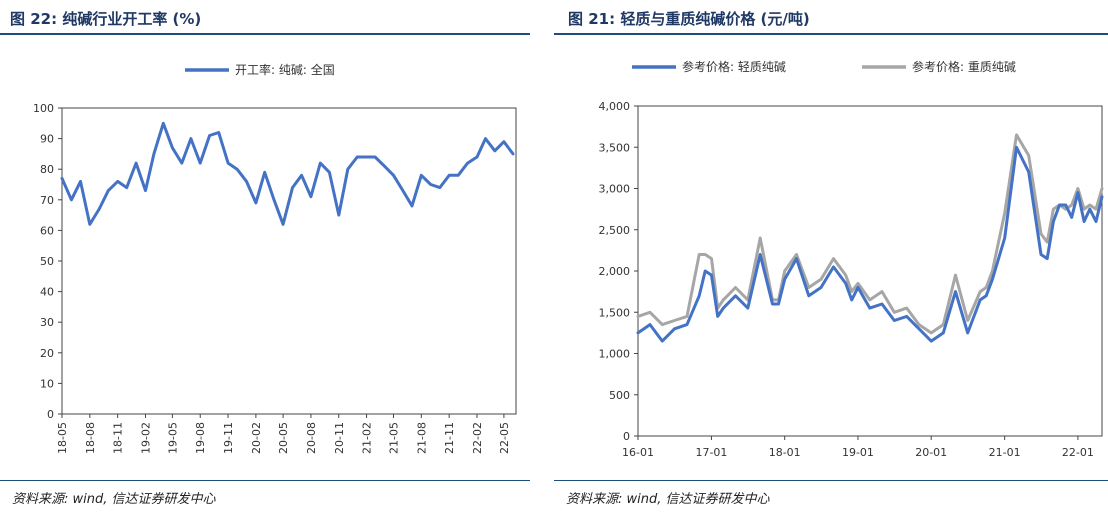 The width and height of the screenshot is (1108, 518). I want to click on y-tick-label: 10, so click(47, 383).